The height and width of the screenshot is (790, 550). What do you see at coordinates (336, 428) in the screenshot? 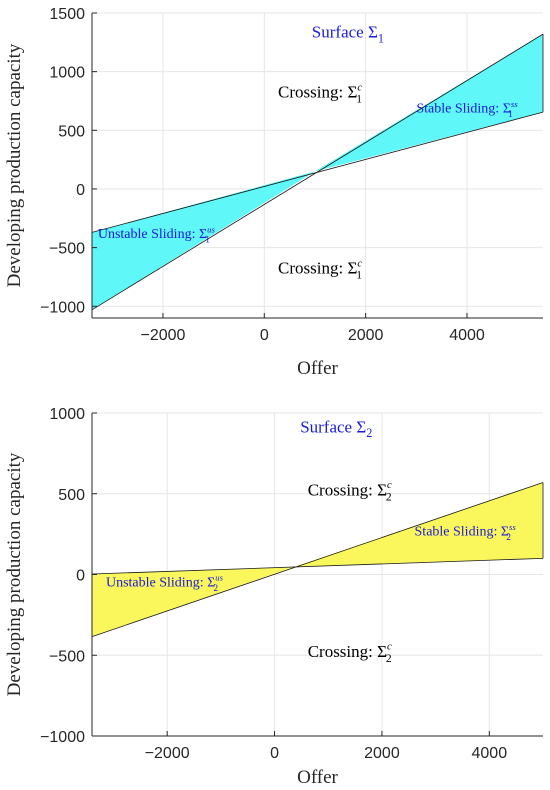
I see `region-annotation: Surface Σ2` at bounding box center [336, 428].